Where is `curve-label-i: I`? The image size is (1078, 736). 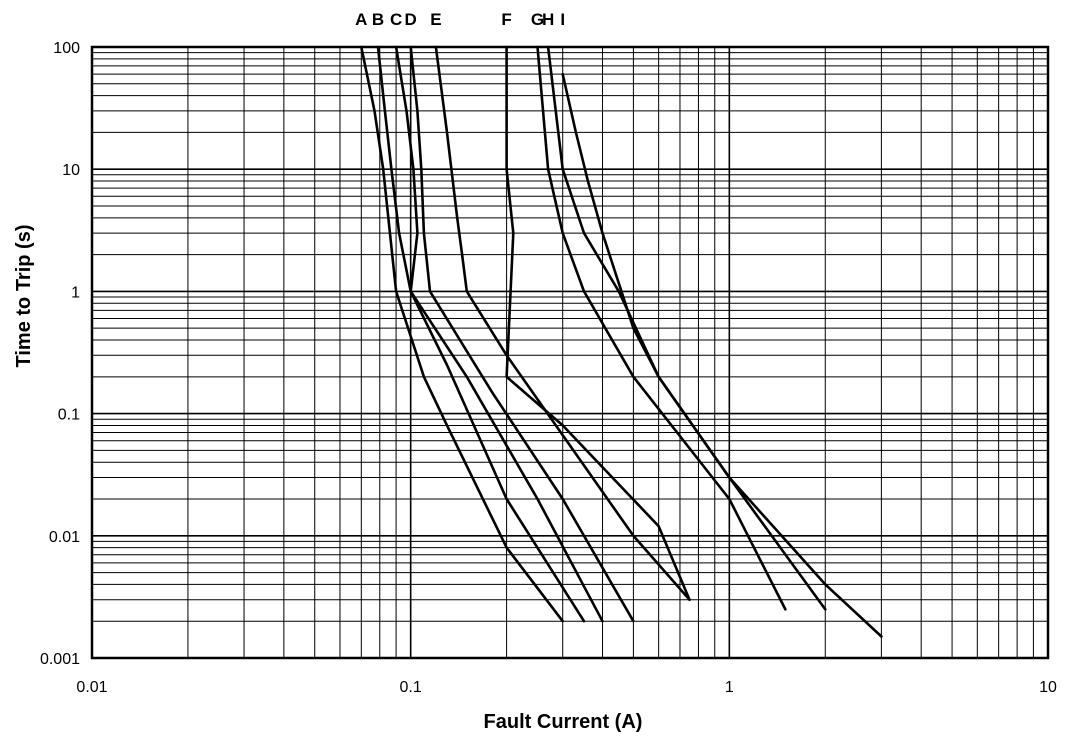 curve-label-i: I is located at coordinates (562, 19).